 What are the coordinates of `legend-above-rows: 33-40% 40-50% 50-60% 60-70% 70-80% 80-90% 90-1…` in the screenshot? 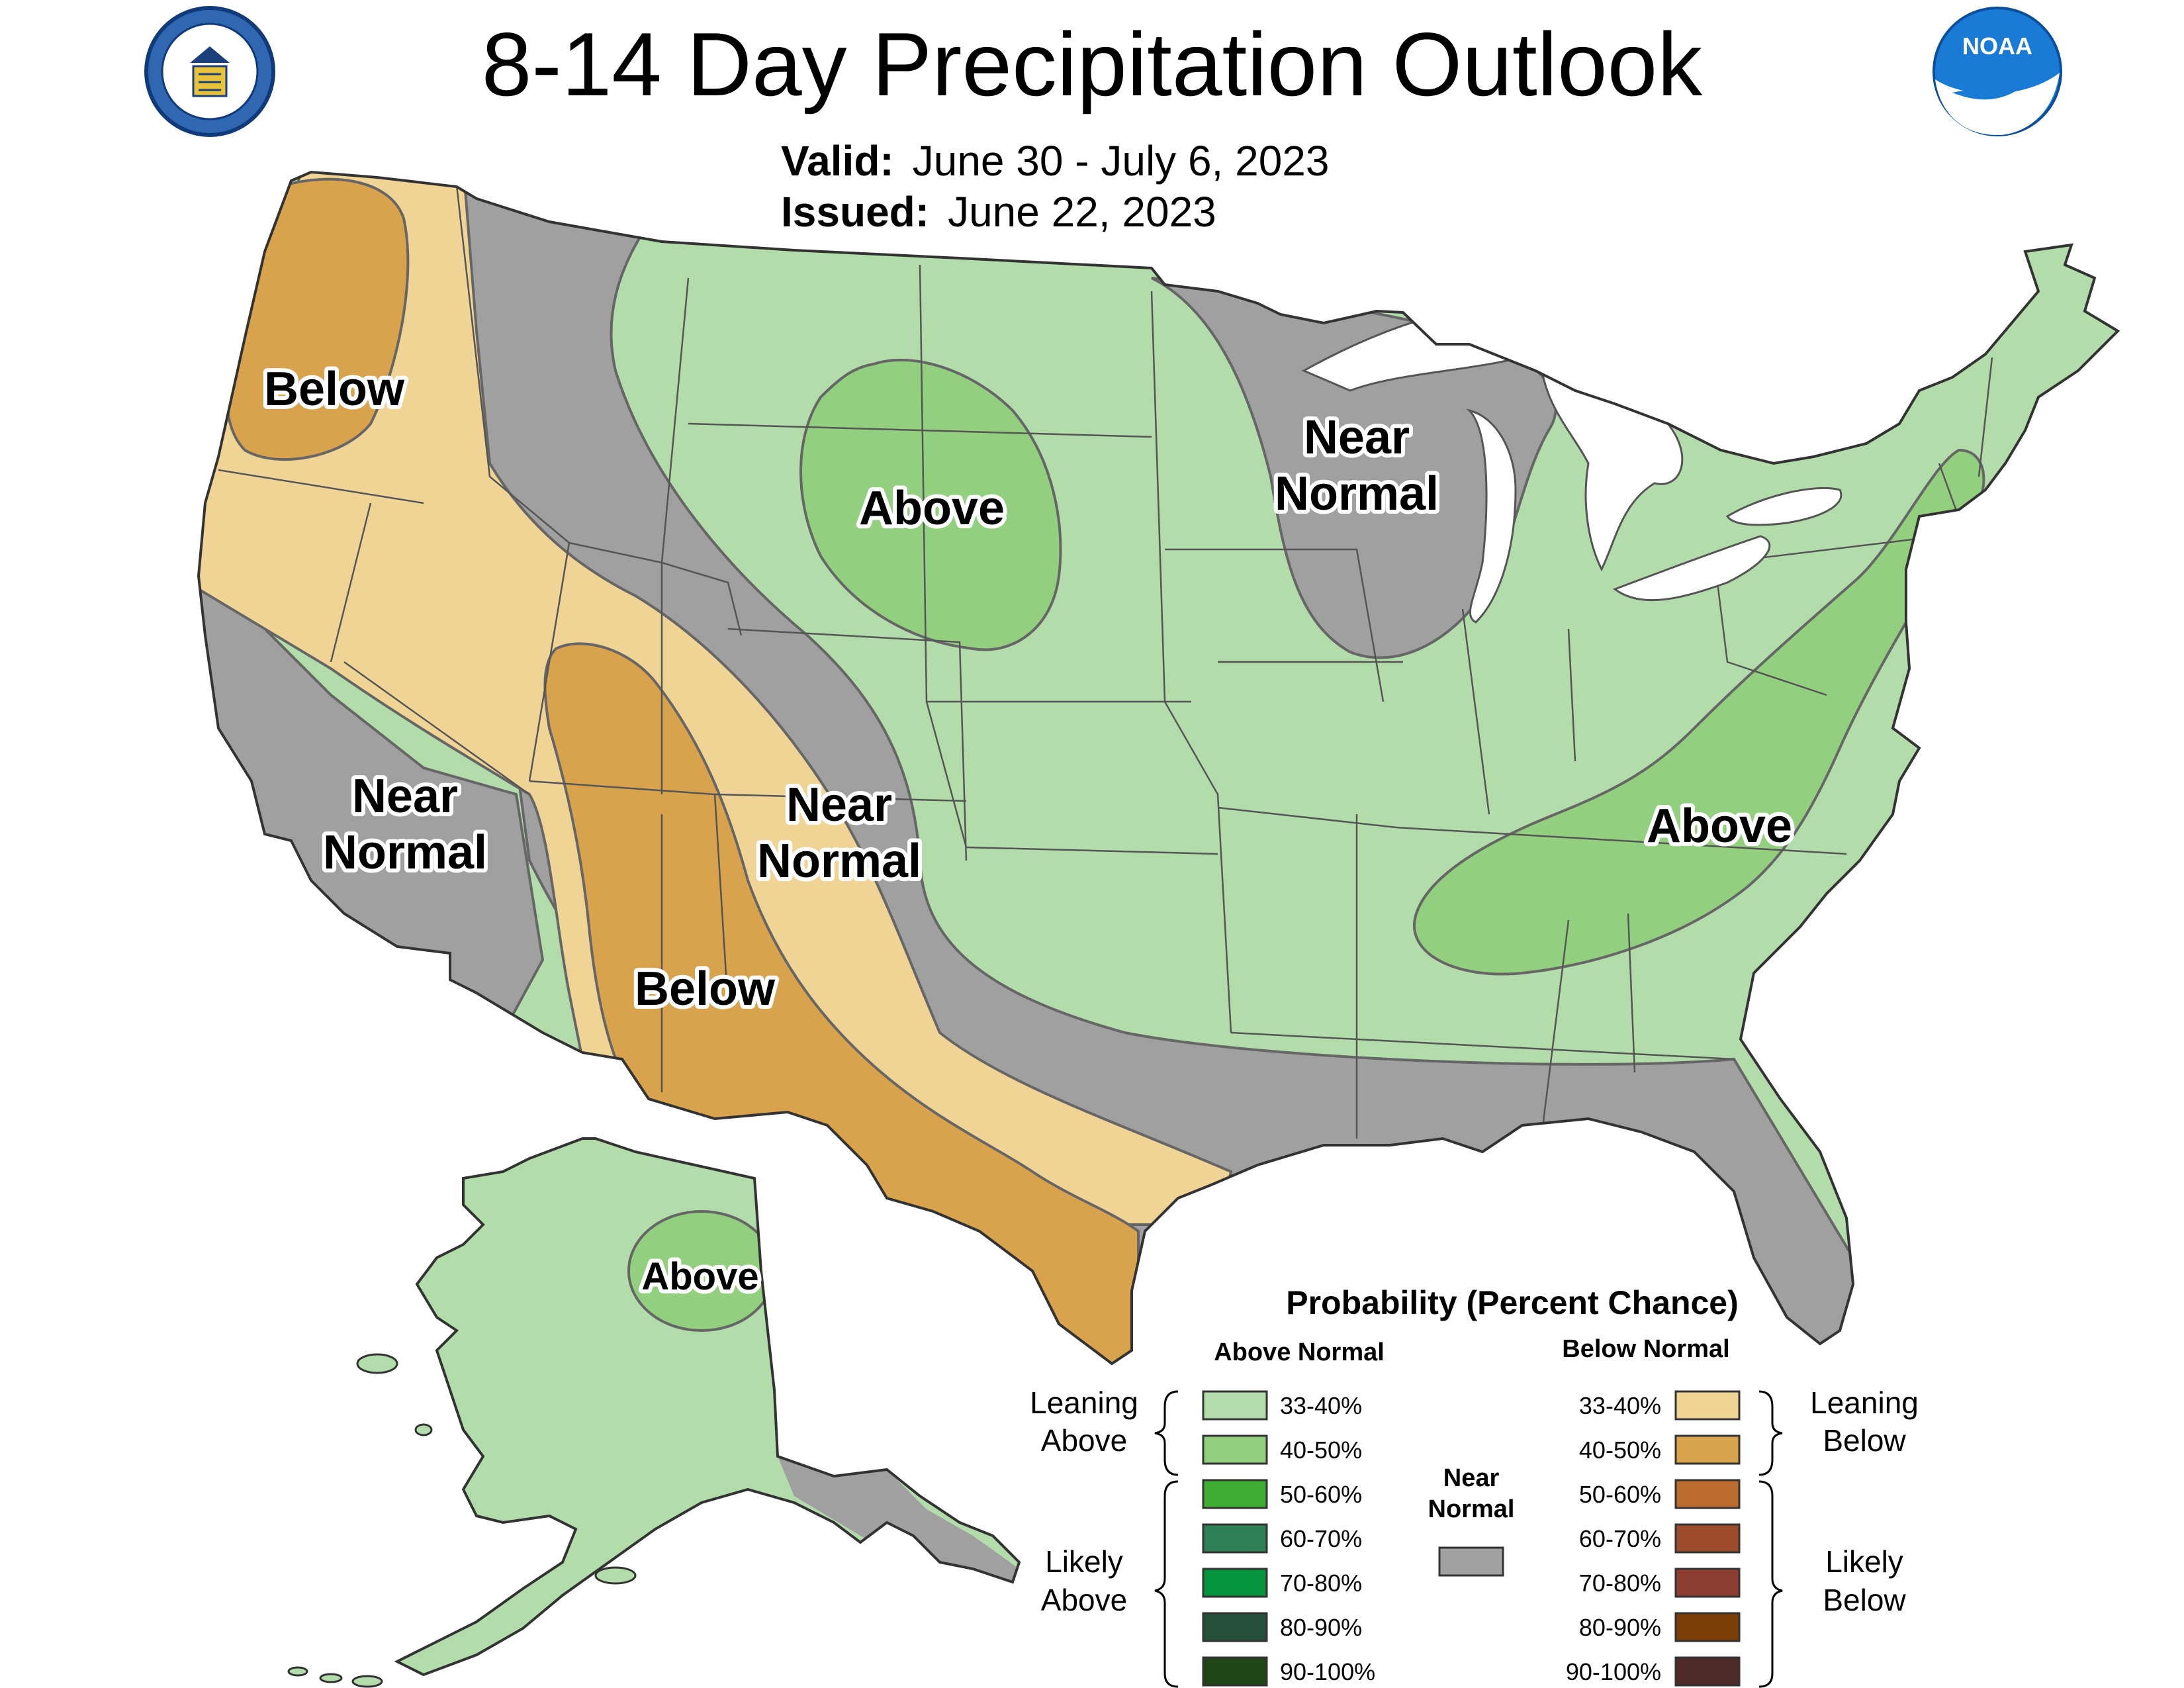 It's located at (1288, 1538).